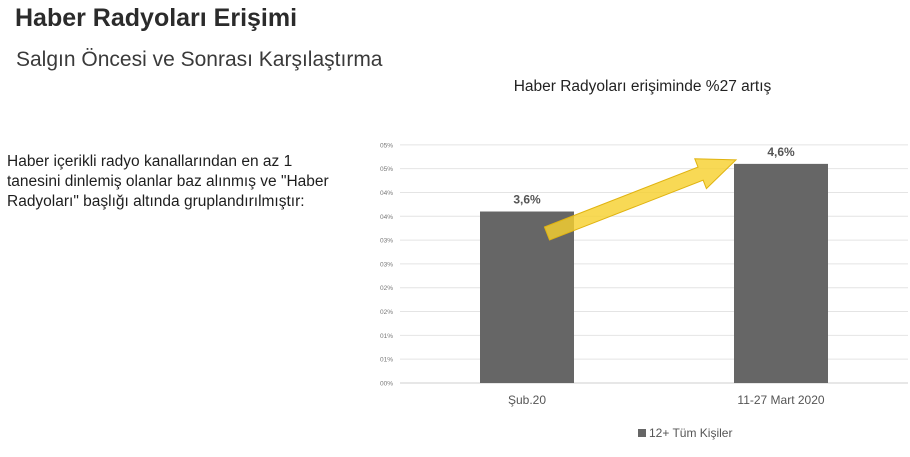  I want to click on y-tick-label: 00%, so click(386, 384).